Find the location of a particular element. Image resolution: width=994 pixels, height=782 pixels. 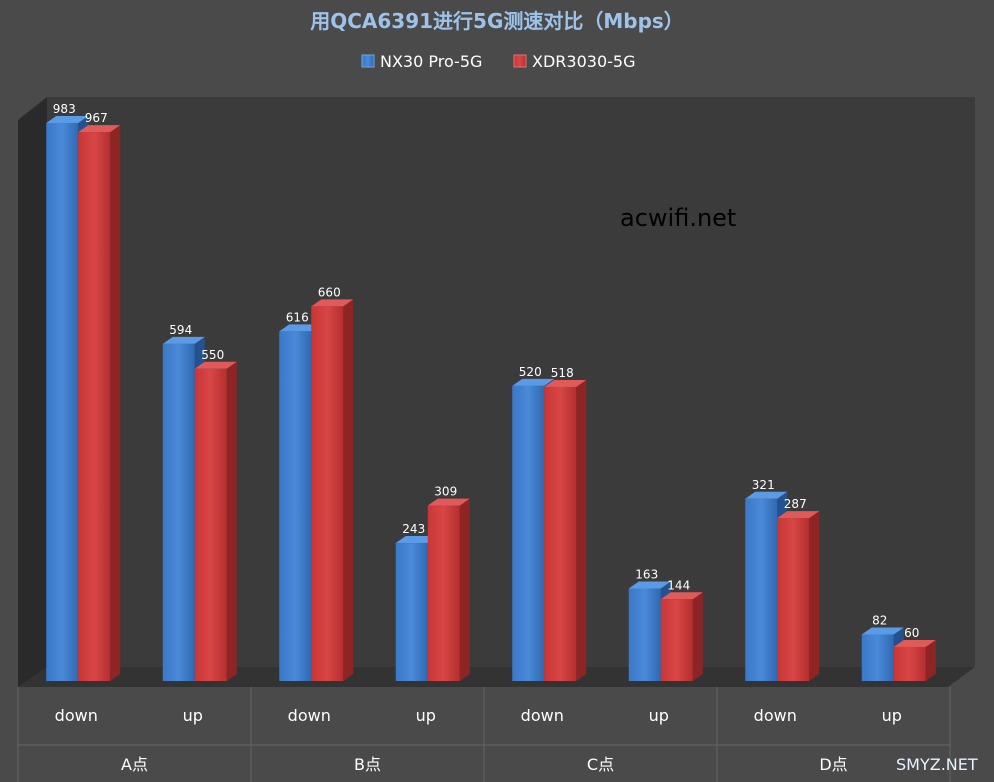

value-label-series-2-4: 518 is located at coordinates (562, 373).